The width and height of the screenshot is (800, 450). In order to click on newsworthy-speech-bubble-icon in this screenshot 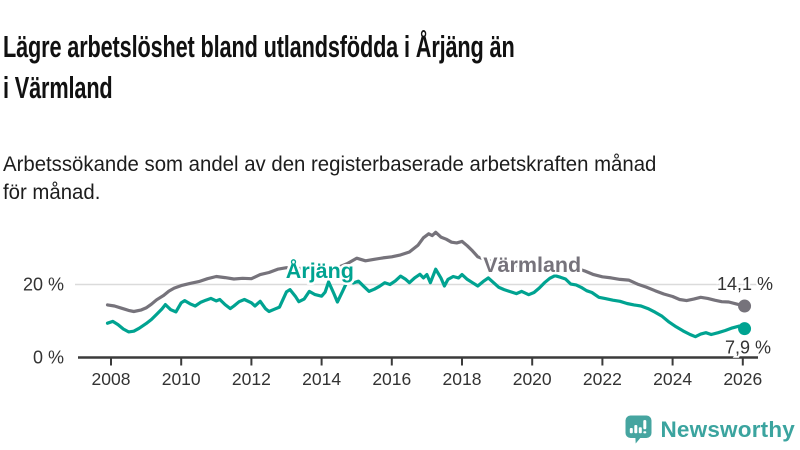, I will do `click(638, 429)`.